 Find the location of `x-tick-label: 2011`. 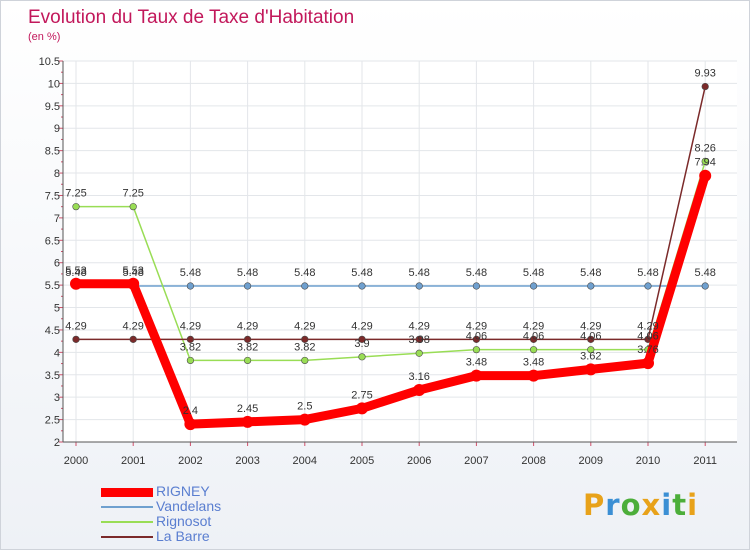

x-tick-label: 2011 is located at coordinates (705, 461).